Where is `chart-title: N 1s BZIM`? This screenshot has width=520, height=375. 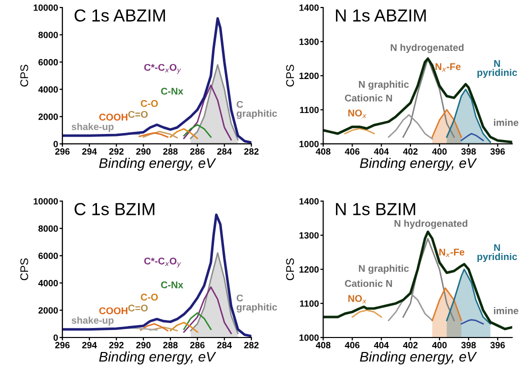
chart-title: N 1s BZIM is located at coordinates (376, 209).